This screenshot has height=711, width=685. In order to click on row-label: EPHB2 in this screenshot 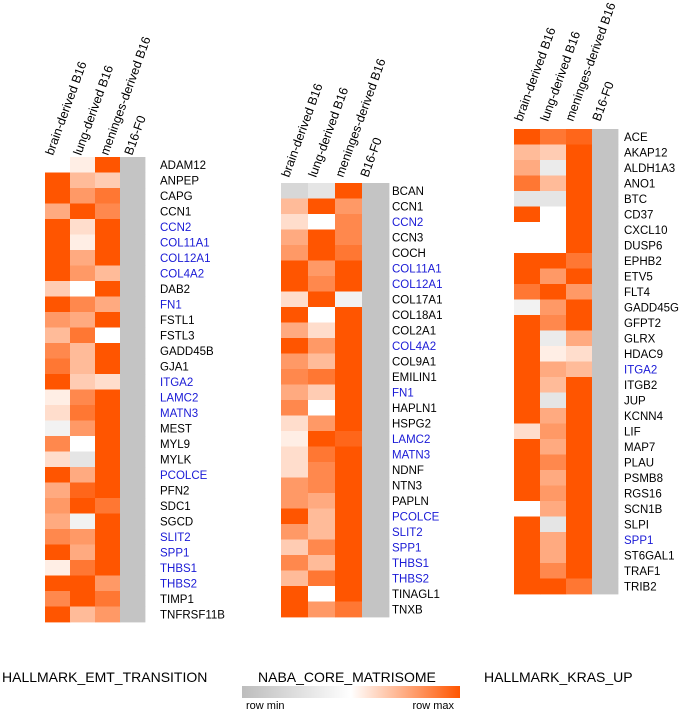, I will do `click(643, 262)`.